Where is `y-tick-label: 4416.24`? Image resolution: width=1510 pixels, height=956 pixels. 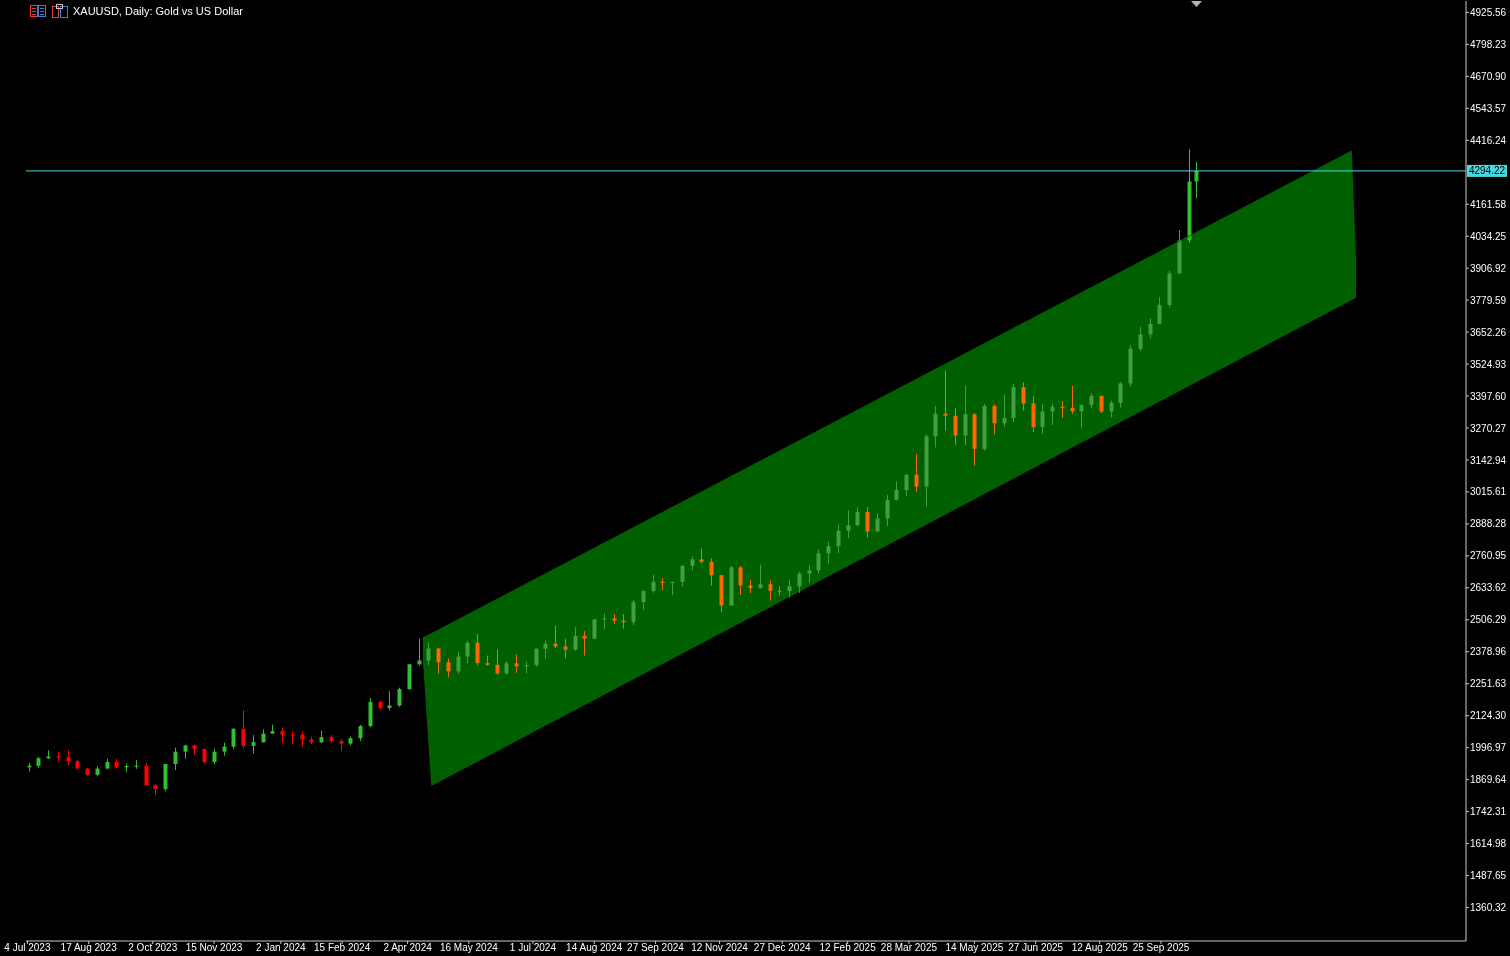
y-tick-label: 4416.24 is located at coordinates (1488, 140).